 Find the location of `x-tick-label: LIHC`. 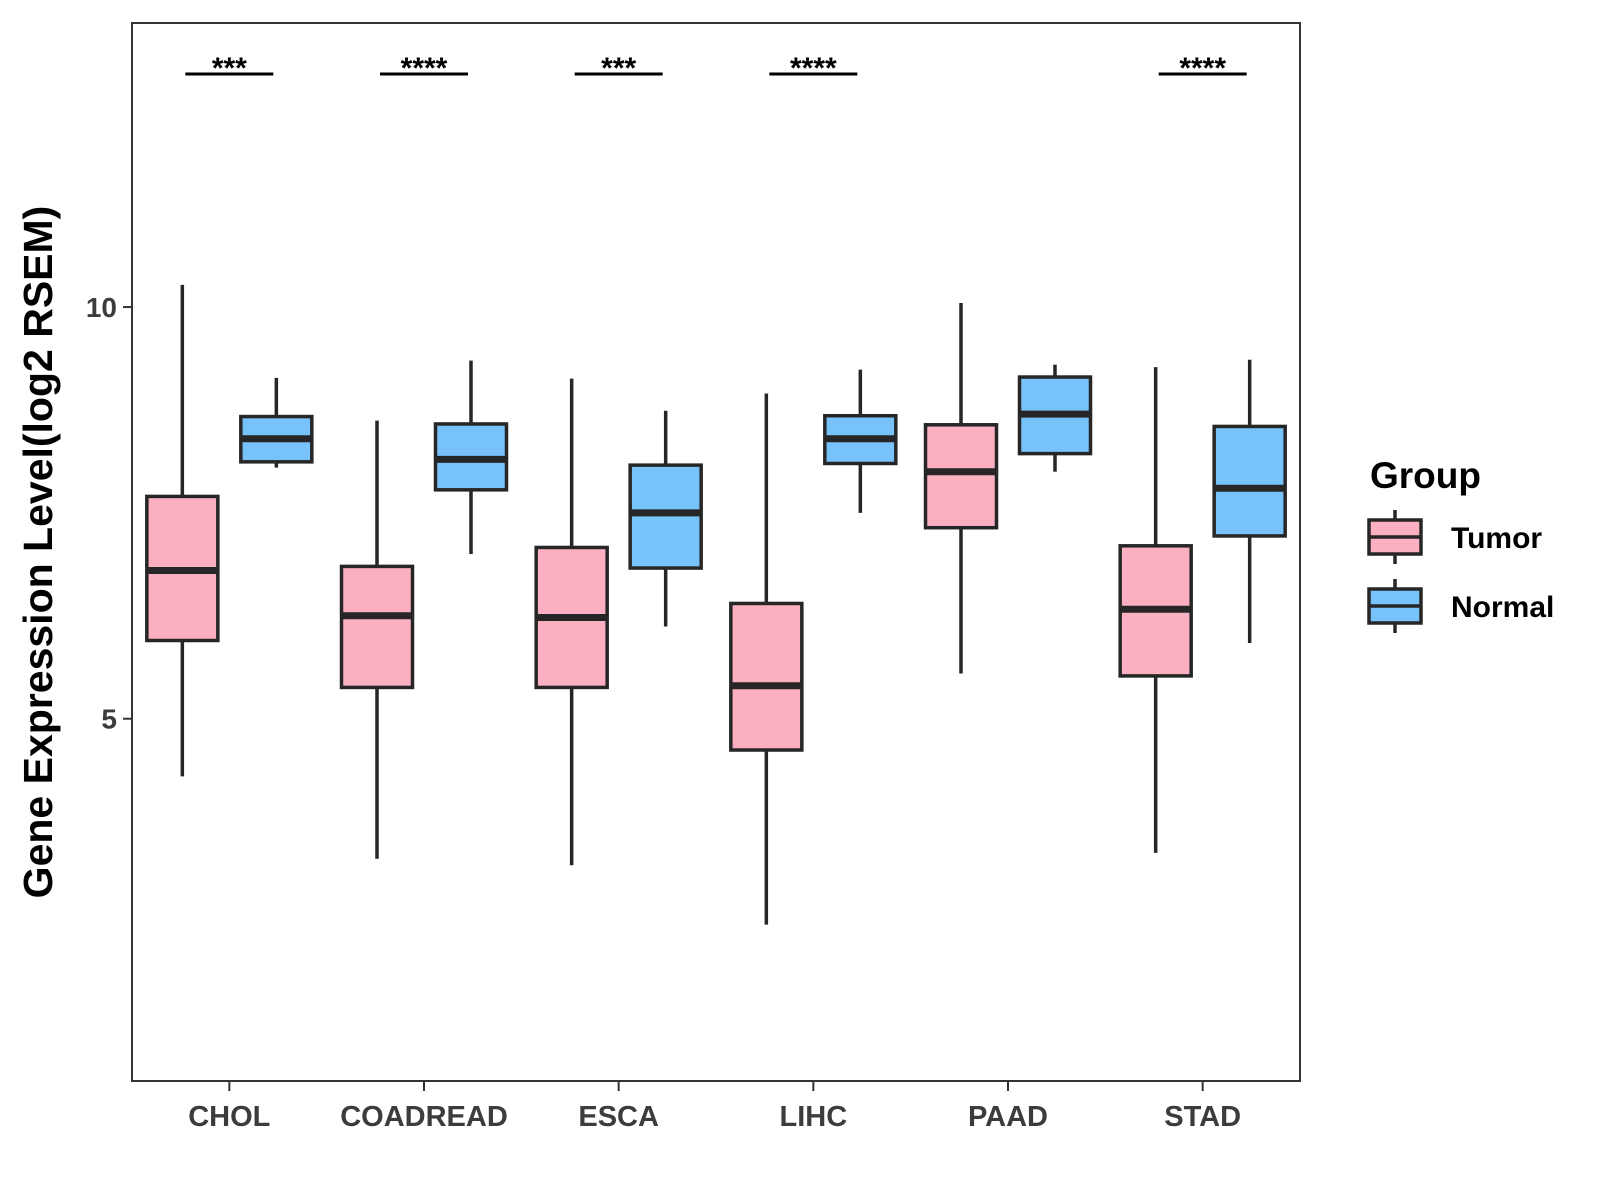

x-tick-label: LIHC is located at coordinates (813, 1117).